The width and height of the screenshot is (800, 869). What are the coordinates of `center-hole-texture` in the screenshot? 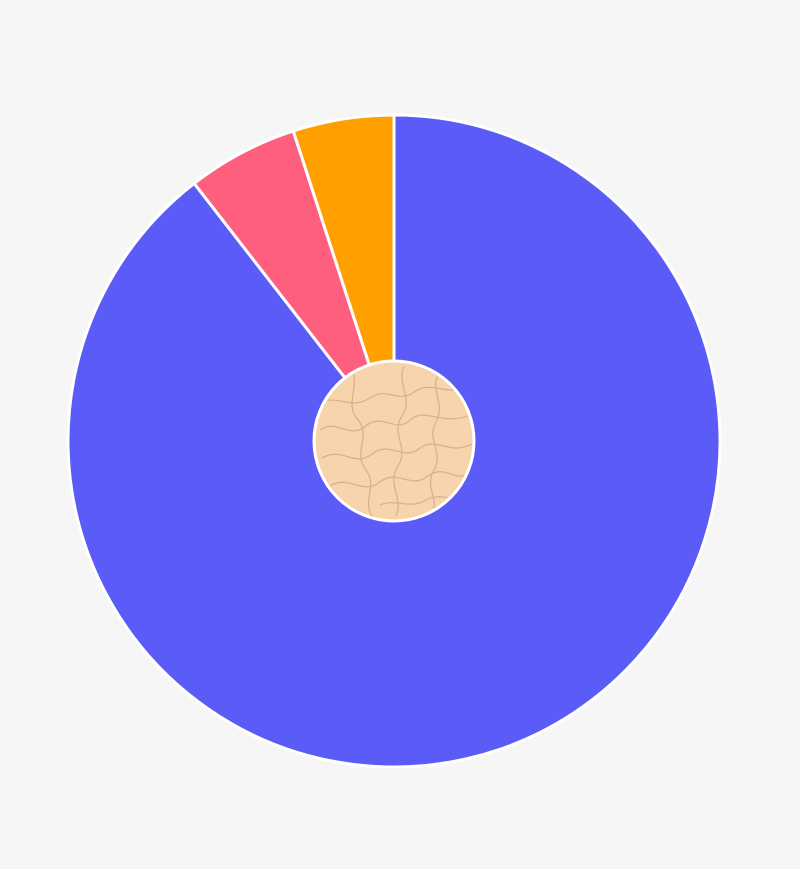 It's located at (394, 441).